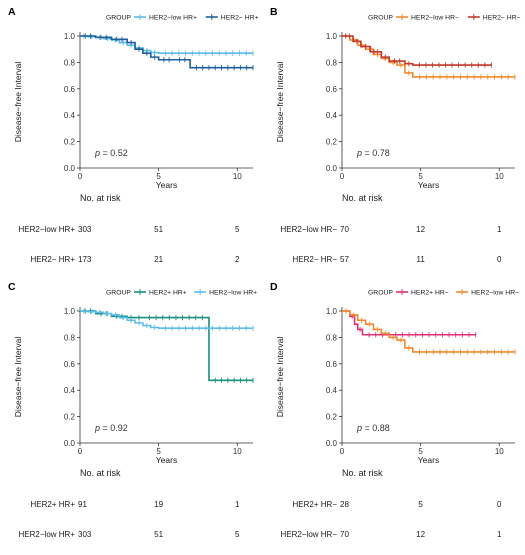 The image size is (525, 555). What do you see at coordinates (47, 534) in the screenshot?
I see `risk-row-label: HER2−low HR+` at bounding box center [47, 534].